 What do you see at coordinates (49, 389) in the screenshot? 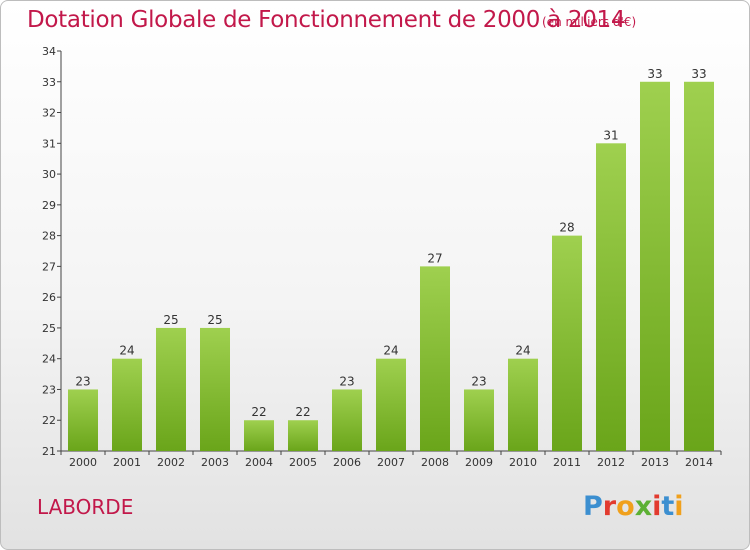
I see `y-tick-label: 23` at bounding box center [49, 389].